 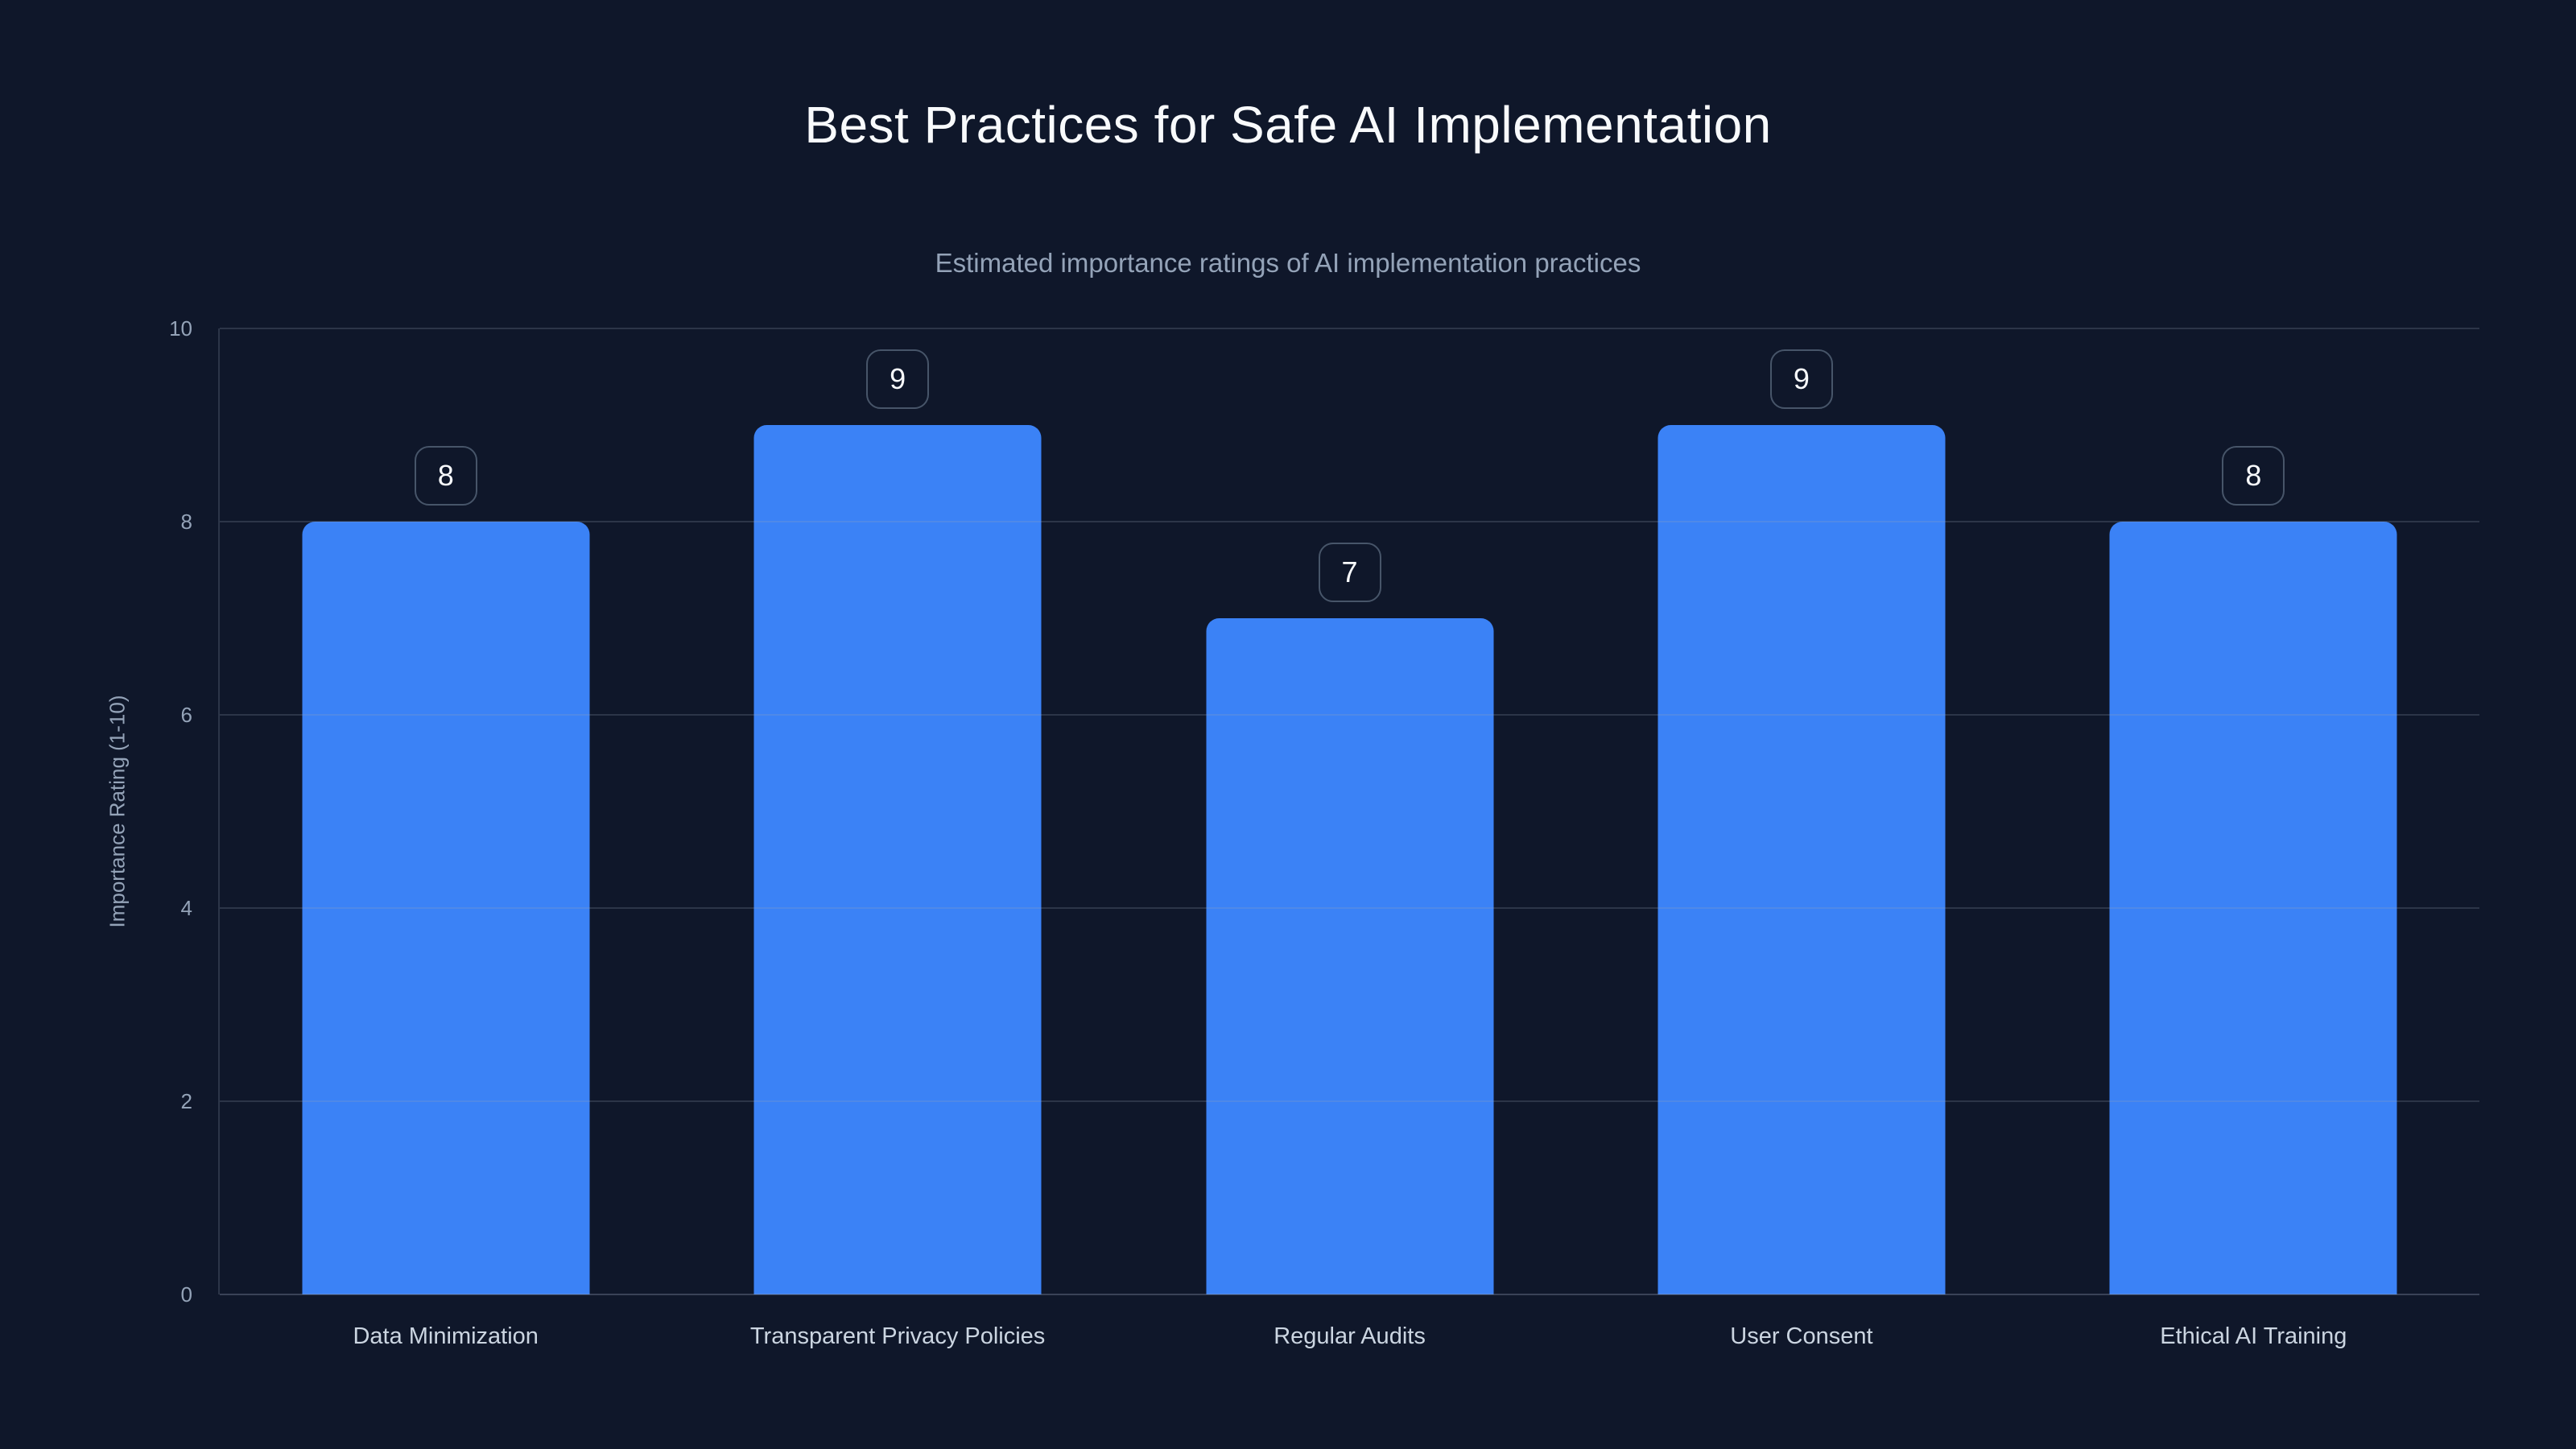 I want to click on bar-group: 8 Ethical AI Training, so click(x=2253, y=838).